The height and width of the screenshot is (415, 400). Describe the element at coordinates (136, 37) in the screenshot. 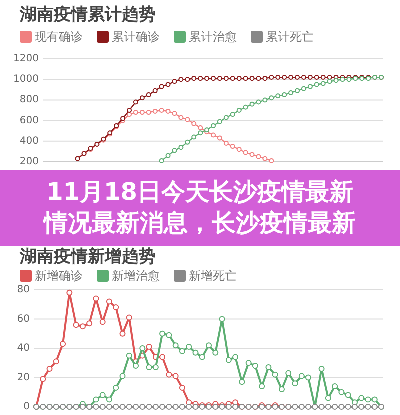

I see `legend-label: 累计确诊` at that location.